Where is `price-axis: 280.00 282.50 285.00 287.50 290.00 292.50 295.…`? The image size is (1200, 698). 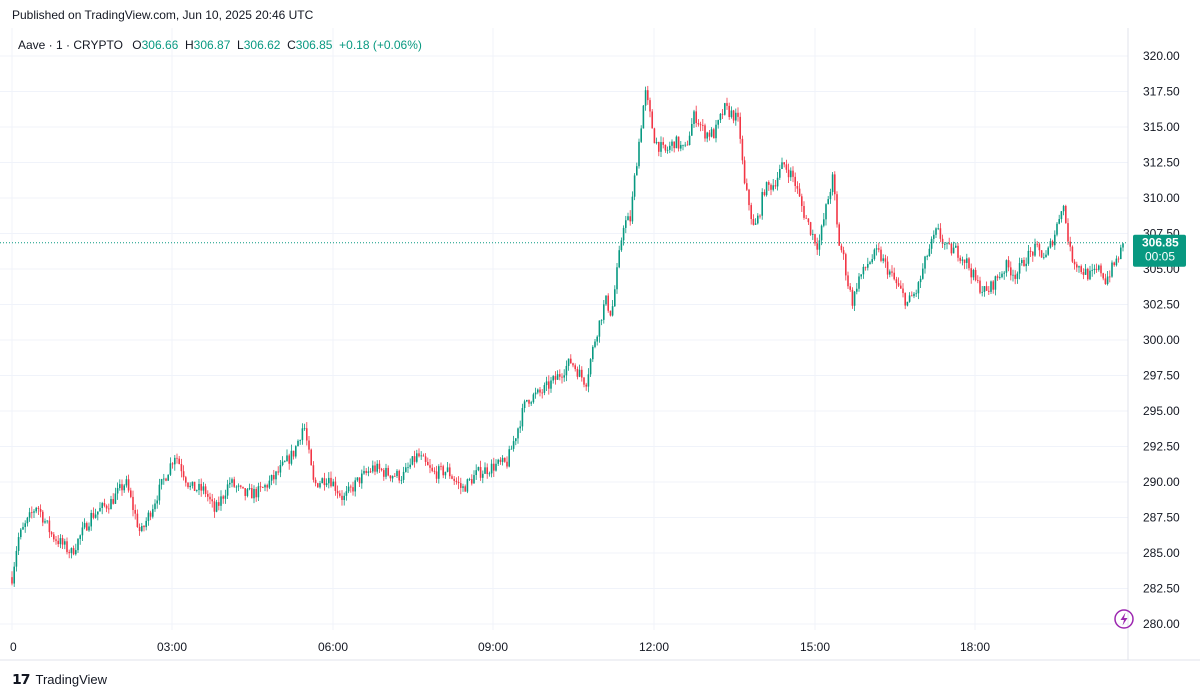
price-axis: 280.00 282.50 285.00 287.50 290.00 292.50 295.… is located at coordinates (1161, 340).